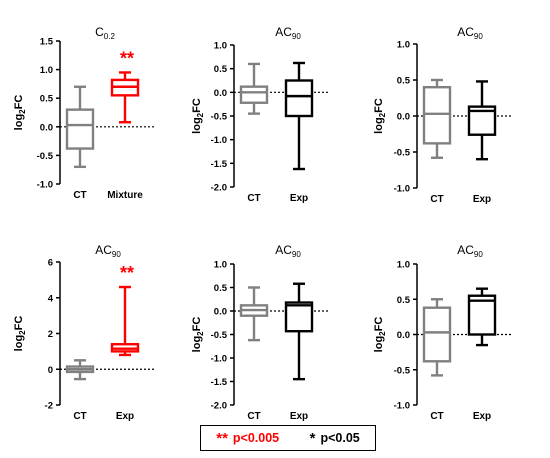 The width and height of the screenshot is (550, 458). Describe the element at coordinates (47, 42) in the screenshot. I see `y-tick-label: 1.5` at that location.